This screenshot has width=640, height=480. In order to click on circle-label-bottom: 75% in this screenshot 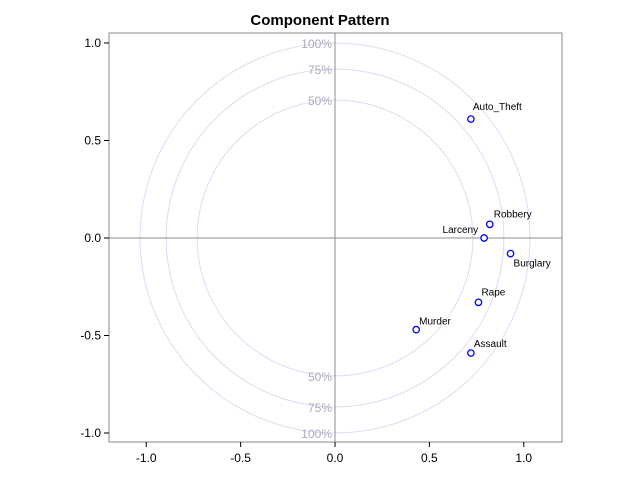, I will do `click(320, 408)`.